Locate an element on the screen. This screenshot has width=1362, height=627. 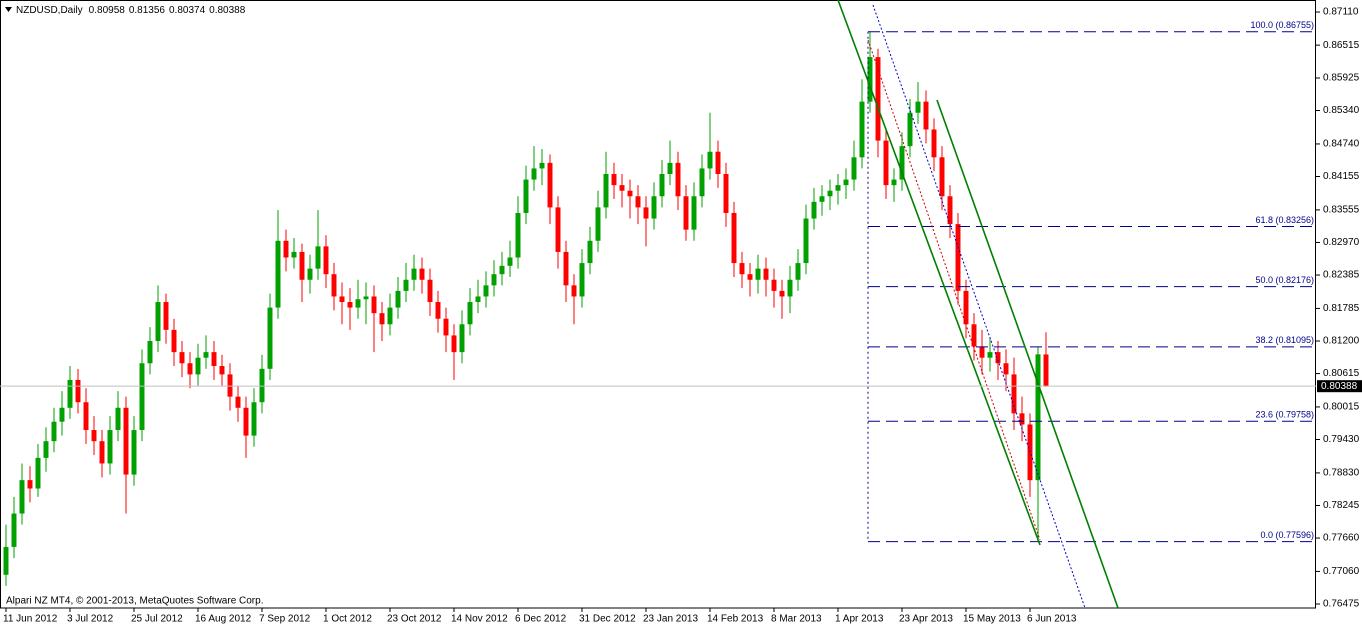
trend-line is located at coordinates (939, 273).